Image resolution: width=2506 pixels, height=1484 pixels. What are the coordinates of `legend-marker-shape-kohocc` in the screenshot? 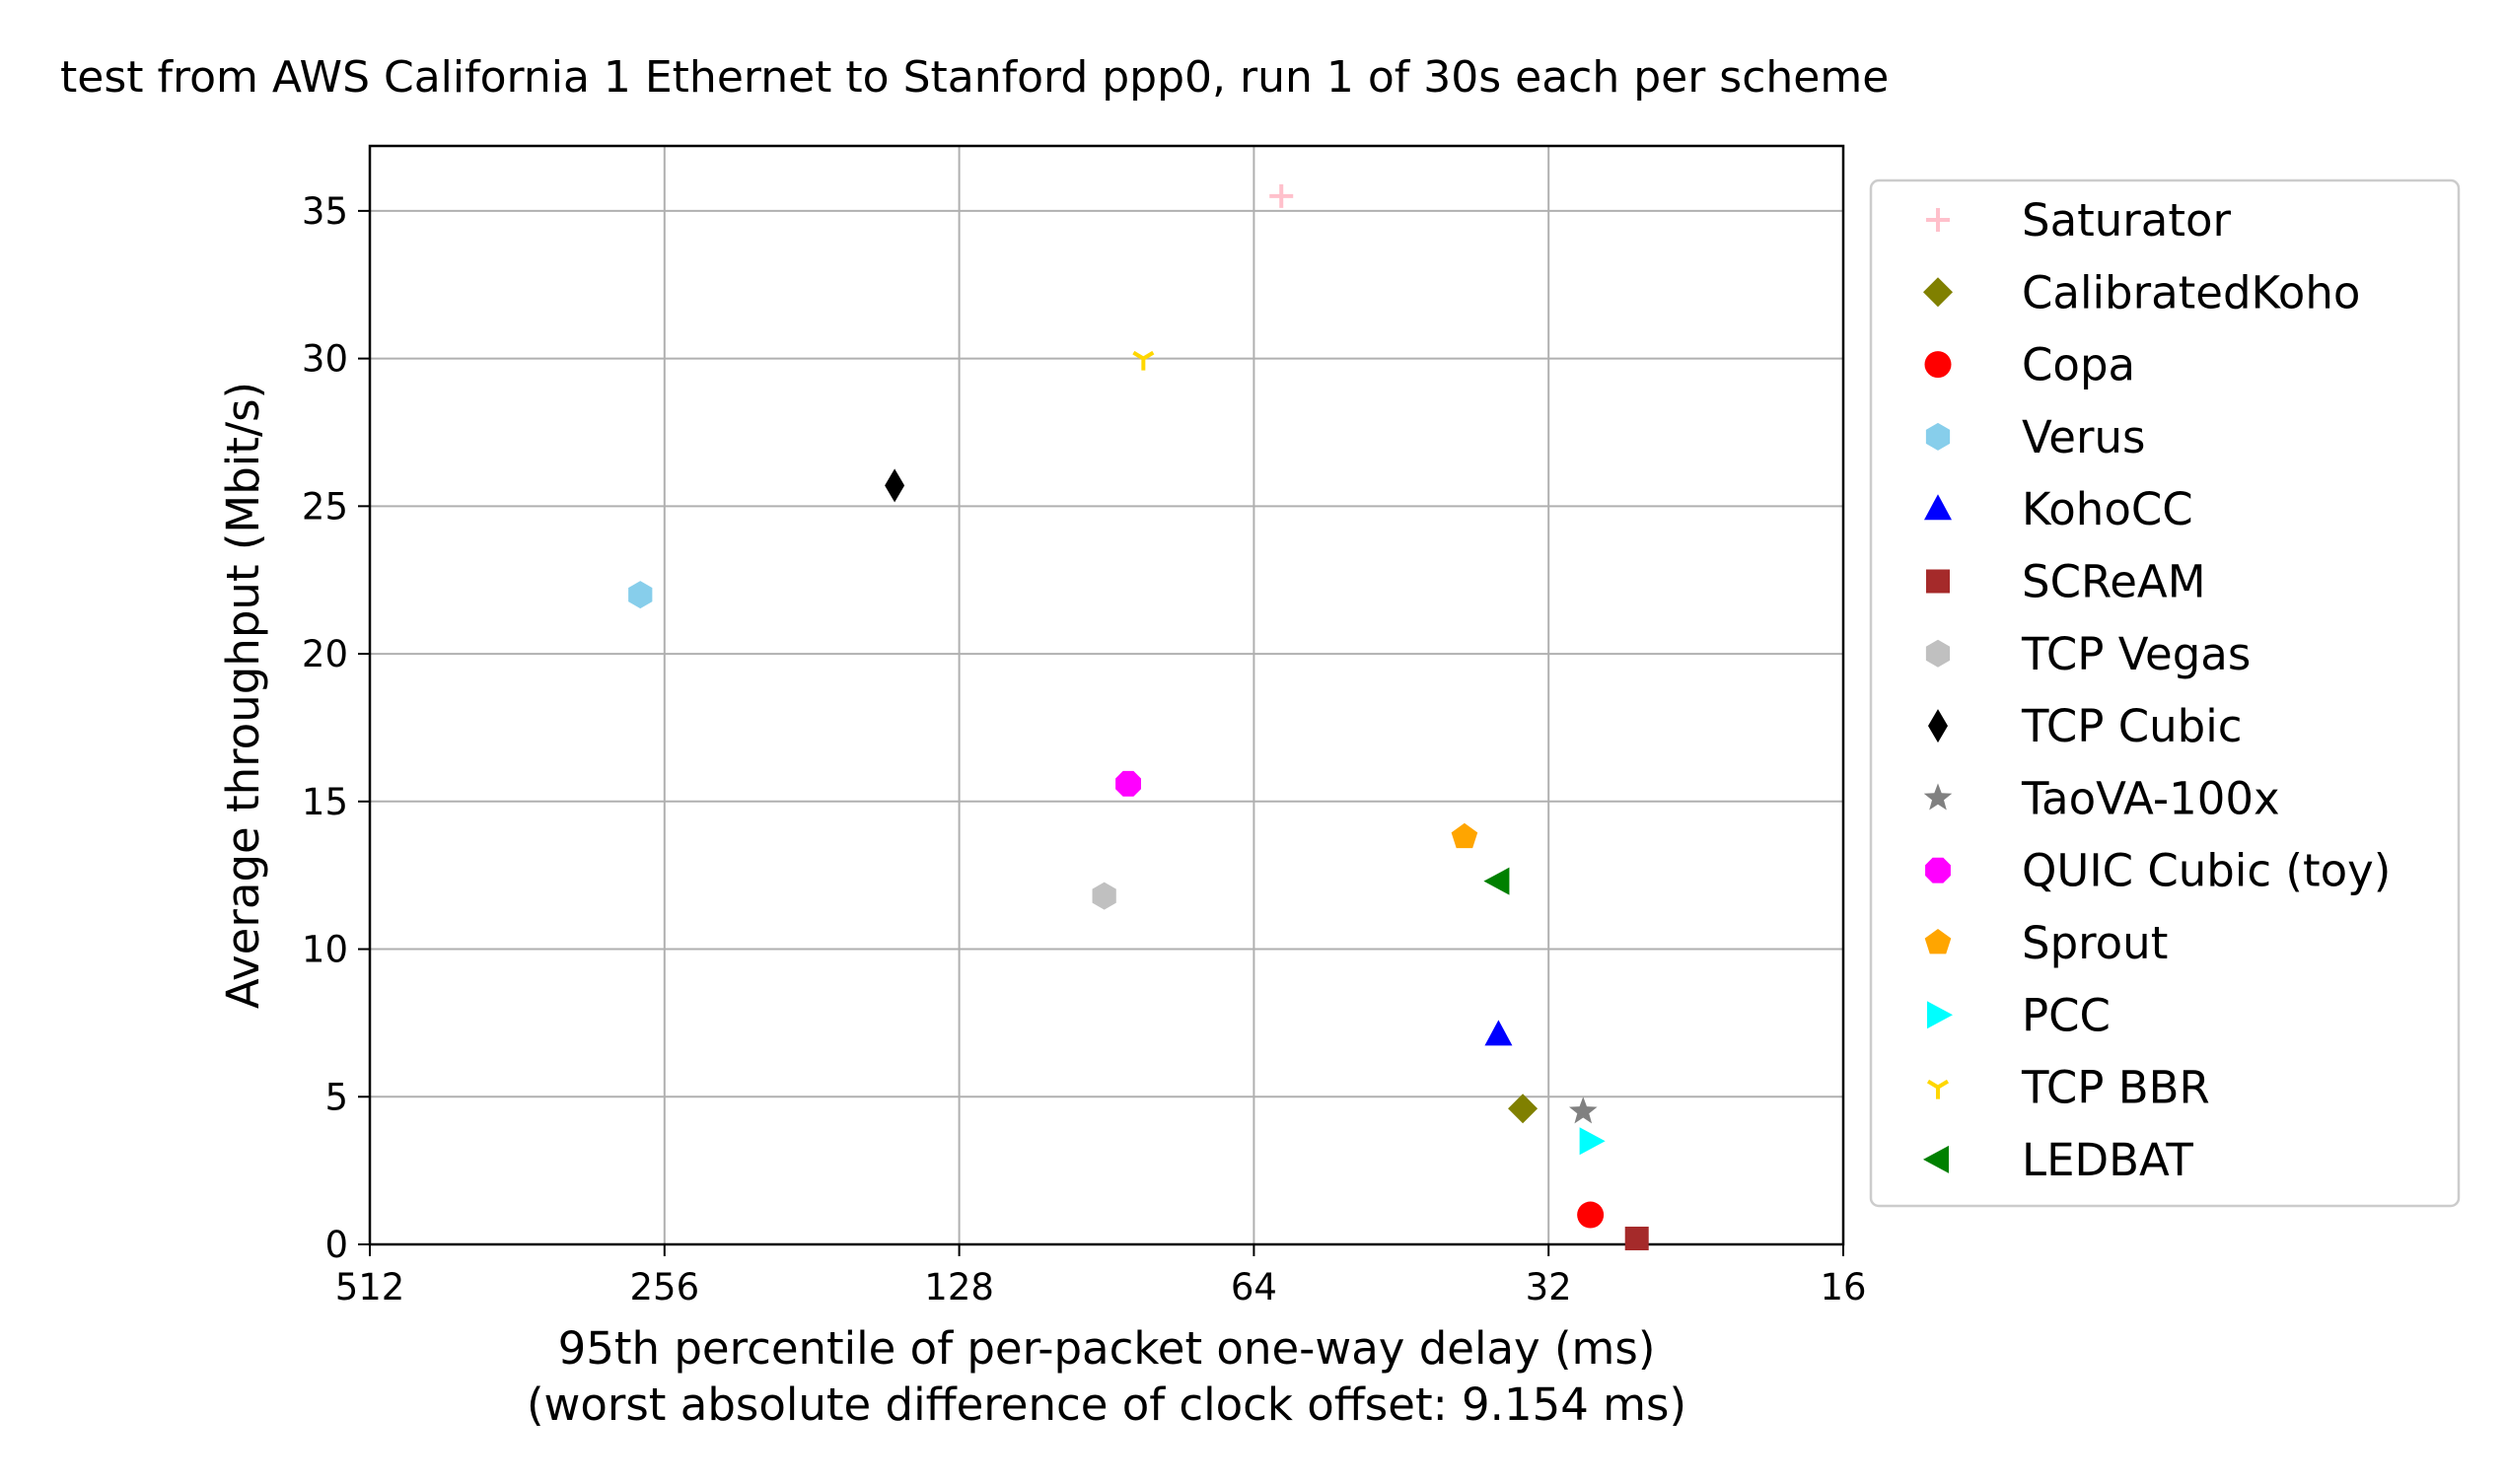 It's located at (1938, 508).